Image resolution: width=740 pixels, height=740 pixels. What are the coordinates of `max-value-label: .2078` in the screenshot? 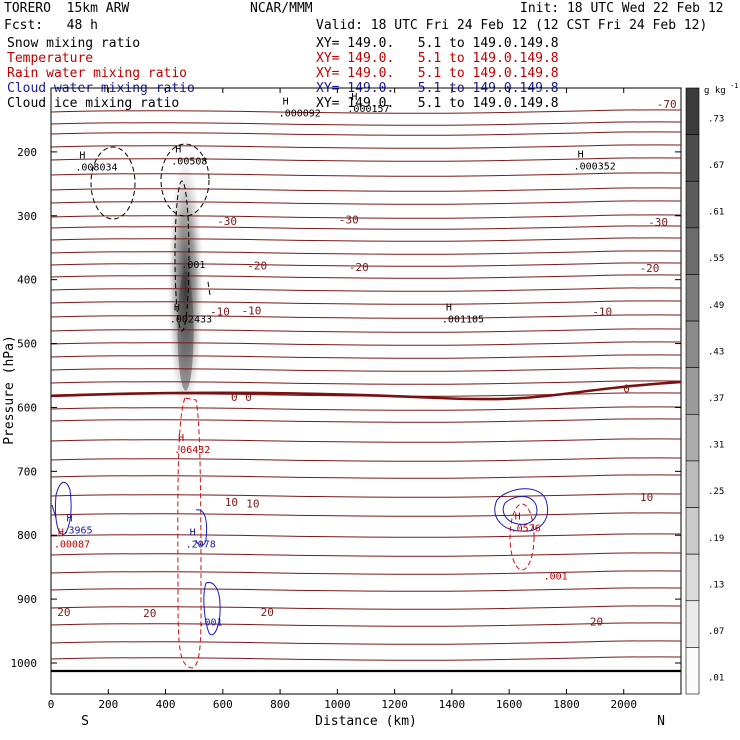 It's located at (201, 545).